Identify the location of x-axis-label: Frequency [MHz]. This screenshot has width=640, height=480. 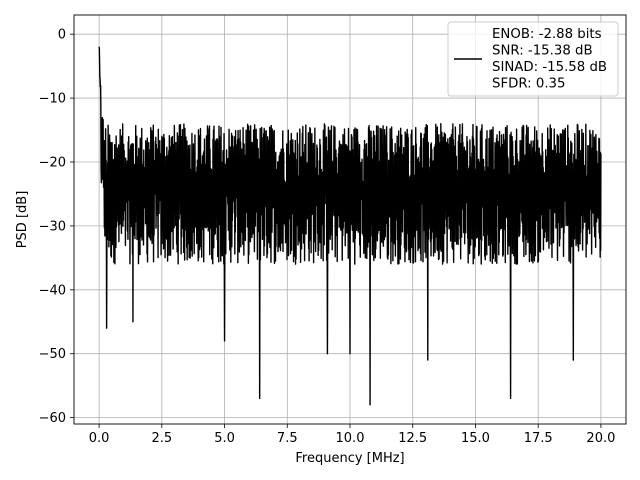
(349, 458).